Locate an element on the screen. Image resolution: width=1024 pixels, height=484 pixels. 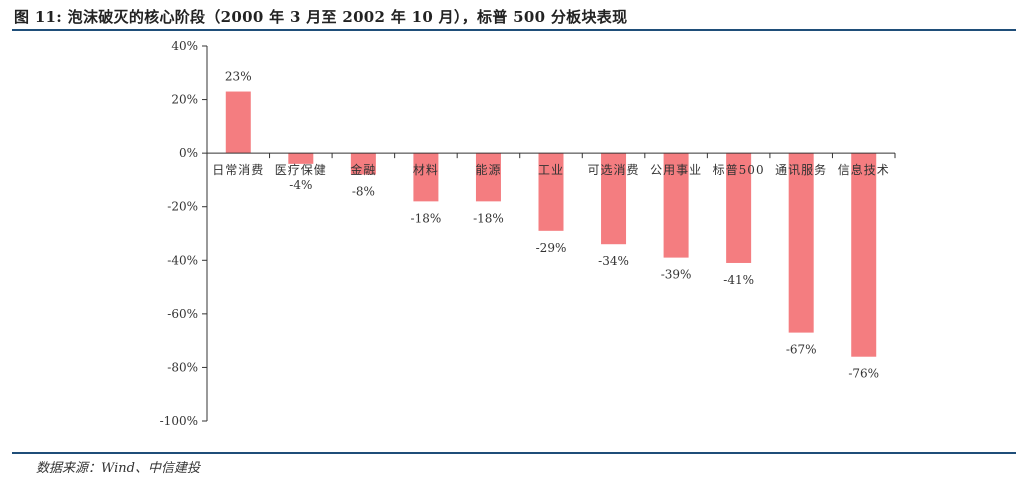
y-tick-label: 20% is located at coordinates (184, 100).